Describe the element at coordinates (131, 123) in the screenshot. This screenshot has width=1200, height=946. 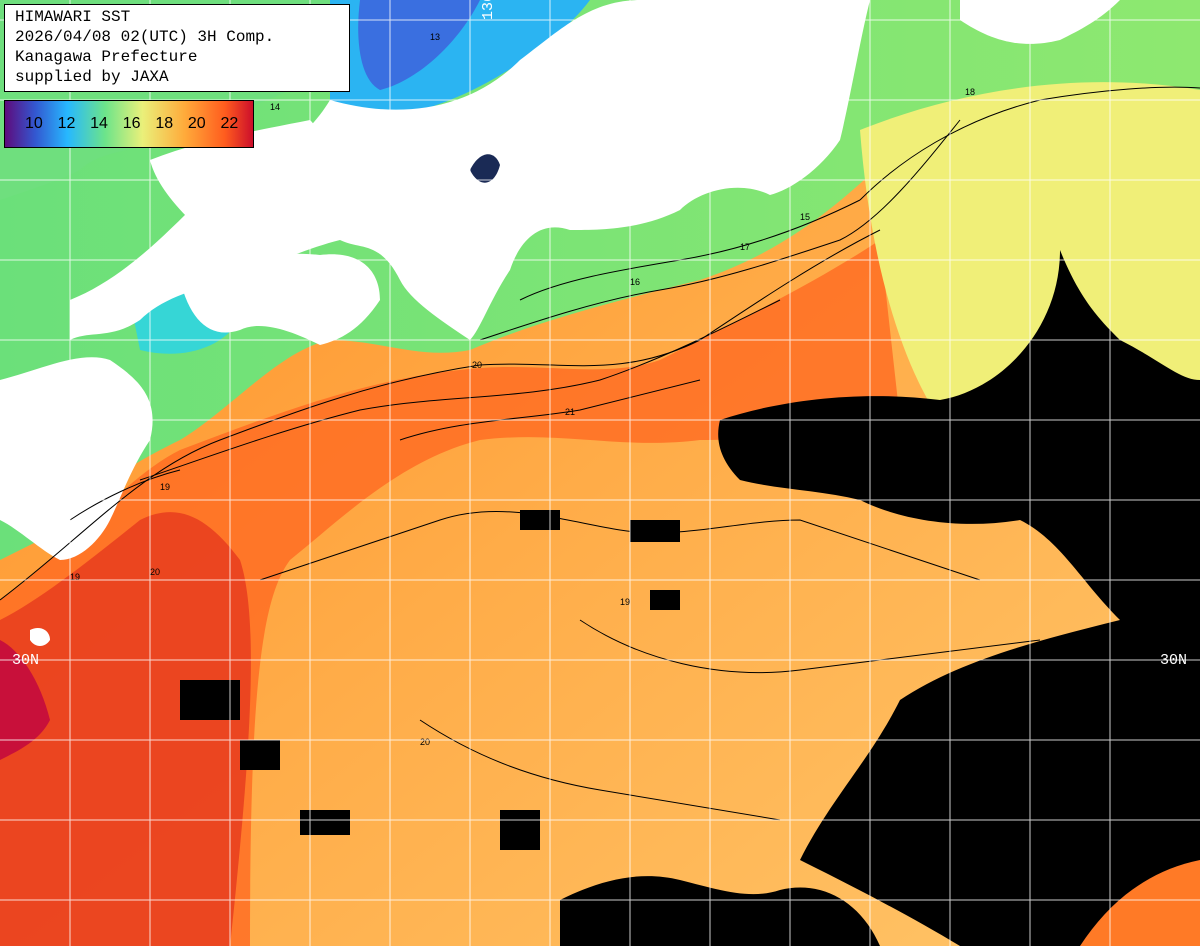
I see `legend-label: 16` at that location.